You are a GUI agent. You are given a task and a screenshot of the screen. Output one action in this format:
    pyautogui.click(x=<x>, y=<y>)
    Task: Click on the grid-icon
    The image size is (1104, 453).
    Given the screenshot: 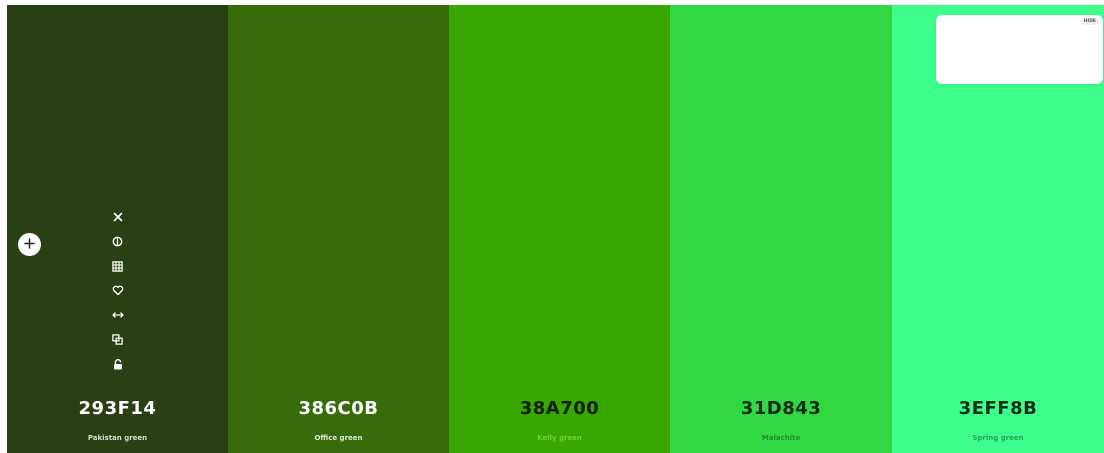 What is the action you would take?
    pyautogui.click(x=117, y=266)
    